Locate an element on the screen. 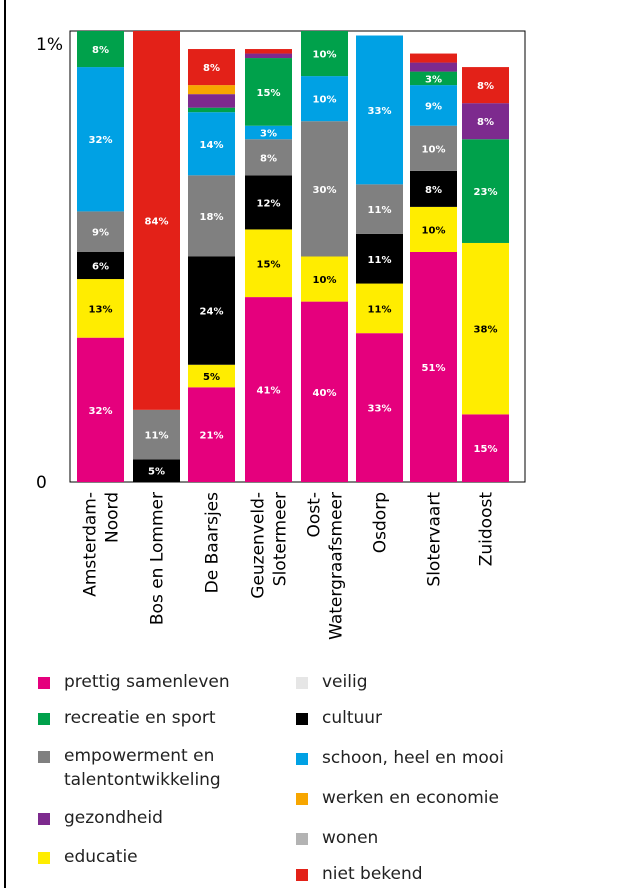 The image size is (634, 888). y-tick-label-0: 0 is located at coordinates (41, 483).